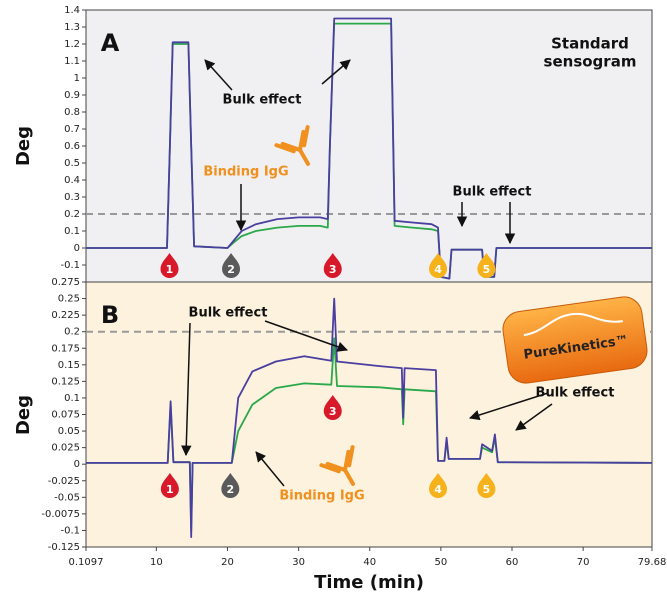 Image resolution: width=667 pixels, height=597 pixels. I want to click on y-tick-label: 1.4, so click(72, 10).